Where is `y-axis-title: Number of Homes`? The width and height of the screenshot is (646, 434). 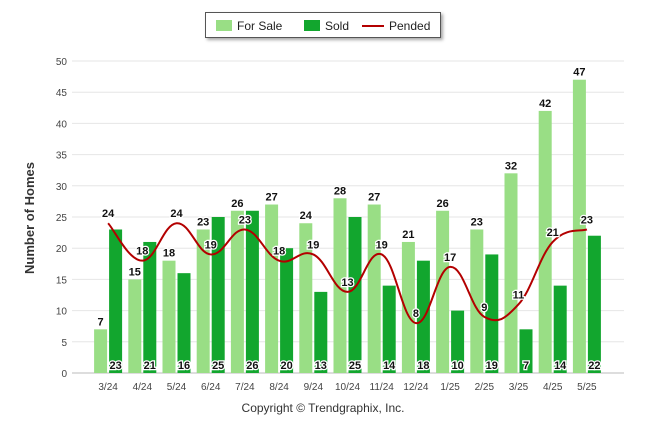 y-axis-title: Number of Homes is located at coordinates (29, 218).